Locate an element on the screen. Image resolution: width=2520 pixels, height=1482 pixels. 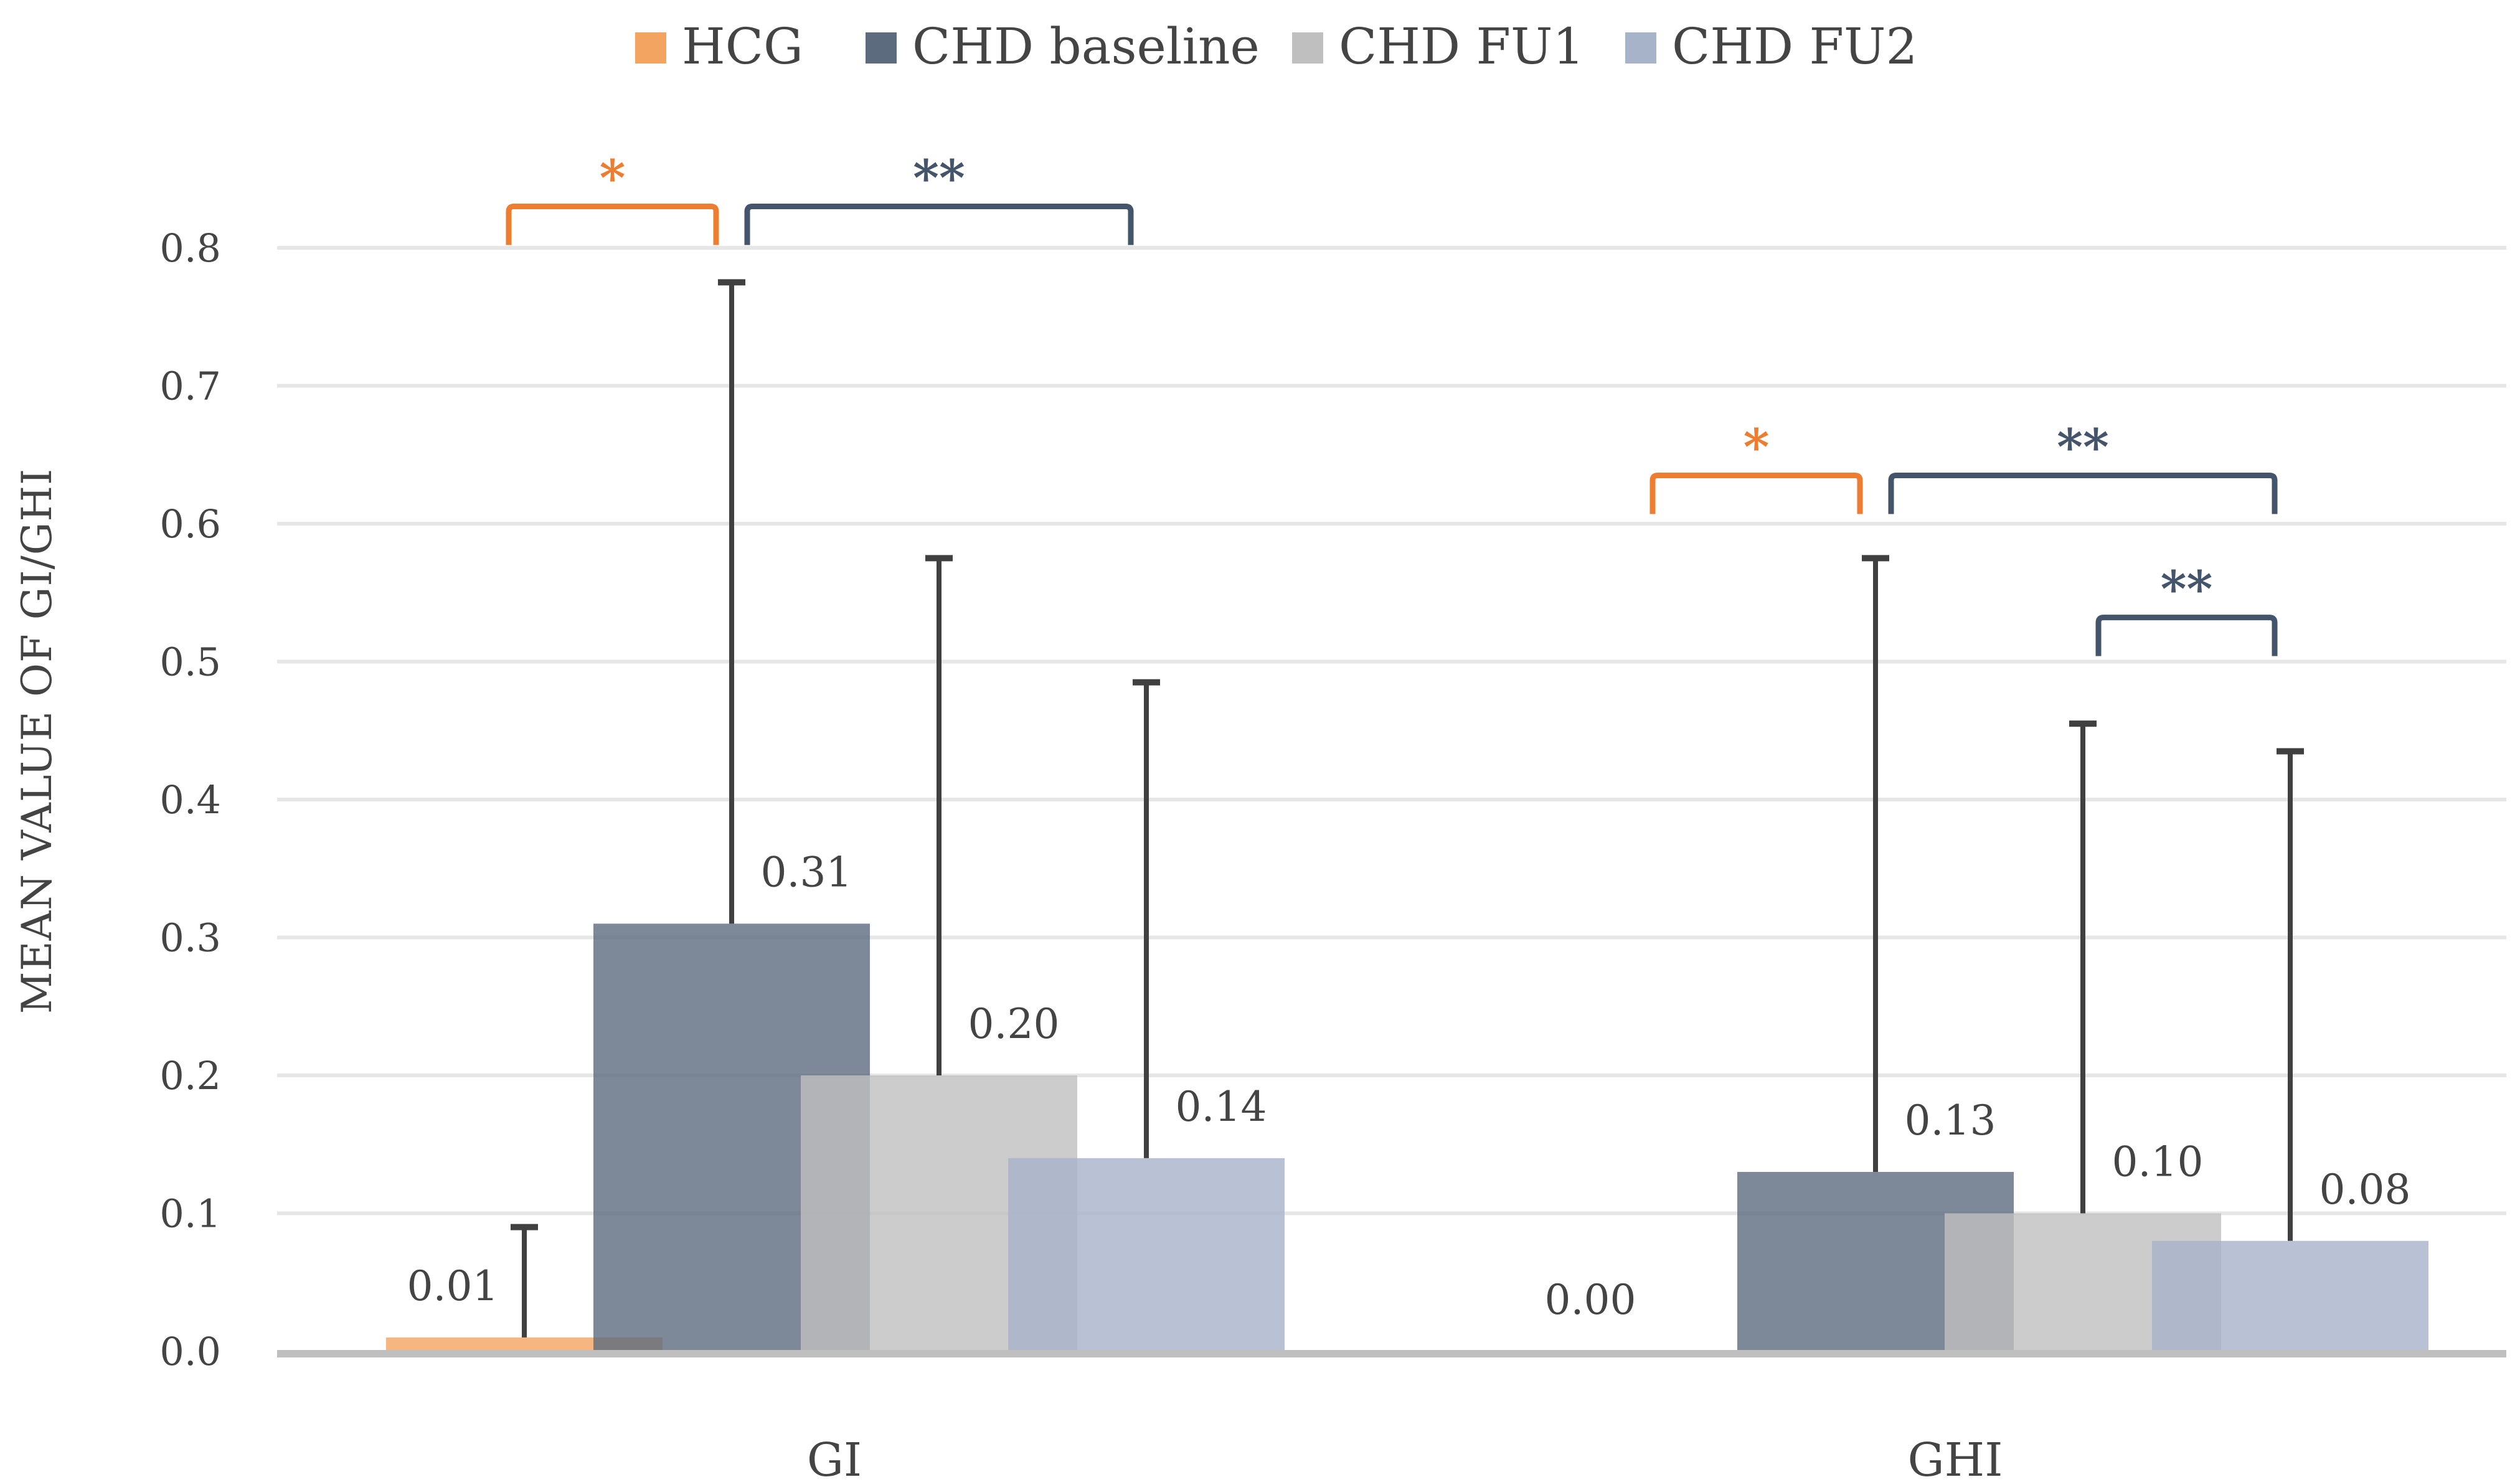
bar-chd-fu2-gi is located at coordinates (1146, 1254).